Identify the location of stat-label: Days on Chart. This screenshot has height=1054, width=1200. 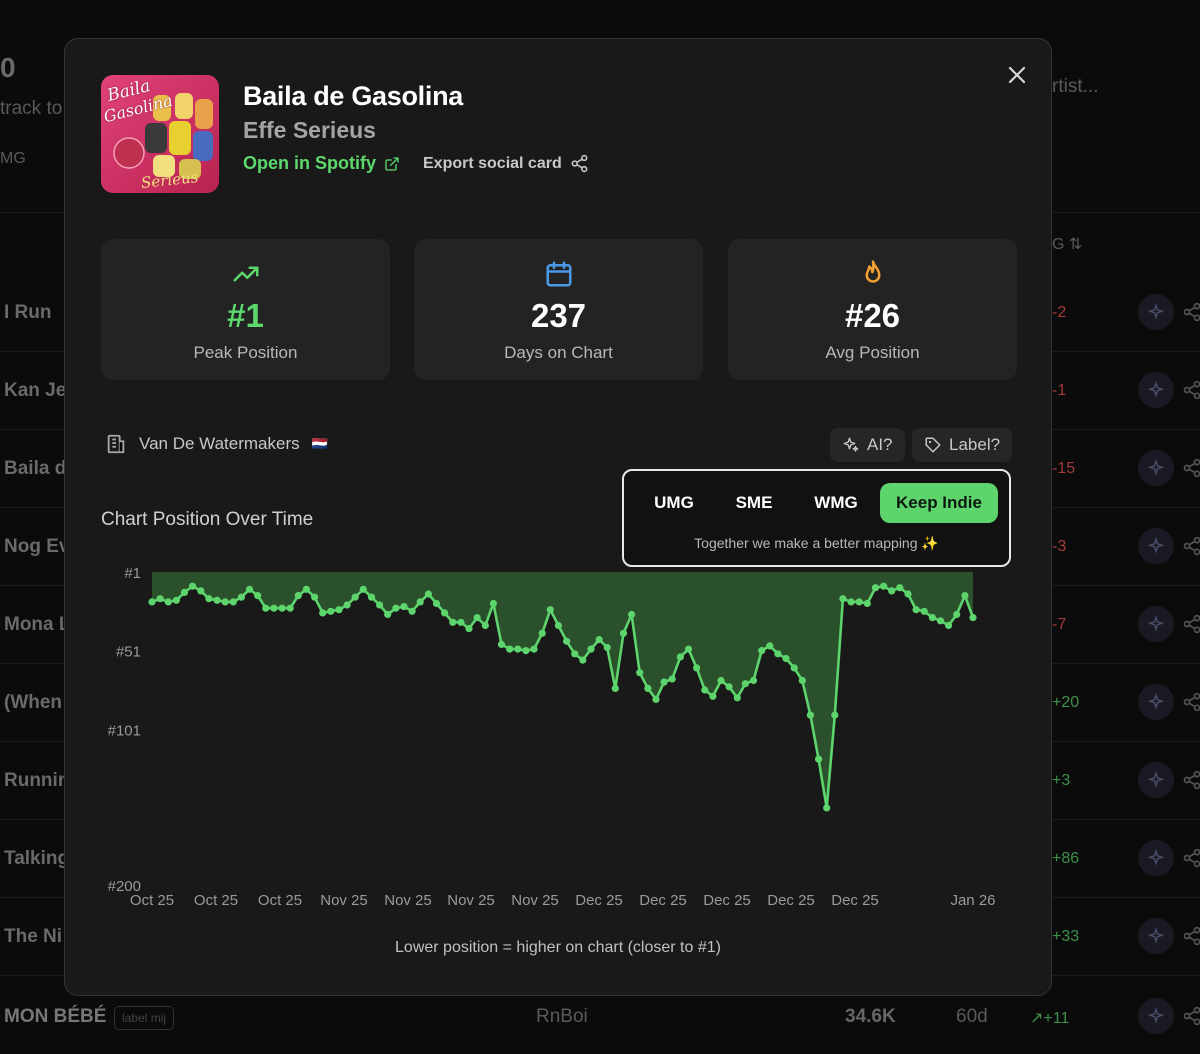
(558, 352).